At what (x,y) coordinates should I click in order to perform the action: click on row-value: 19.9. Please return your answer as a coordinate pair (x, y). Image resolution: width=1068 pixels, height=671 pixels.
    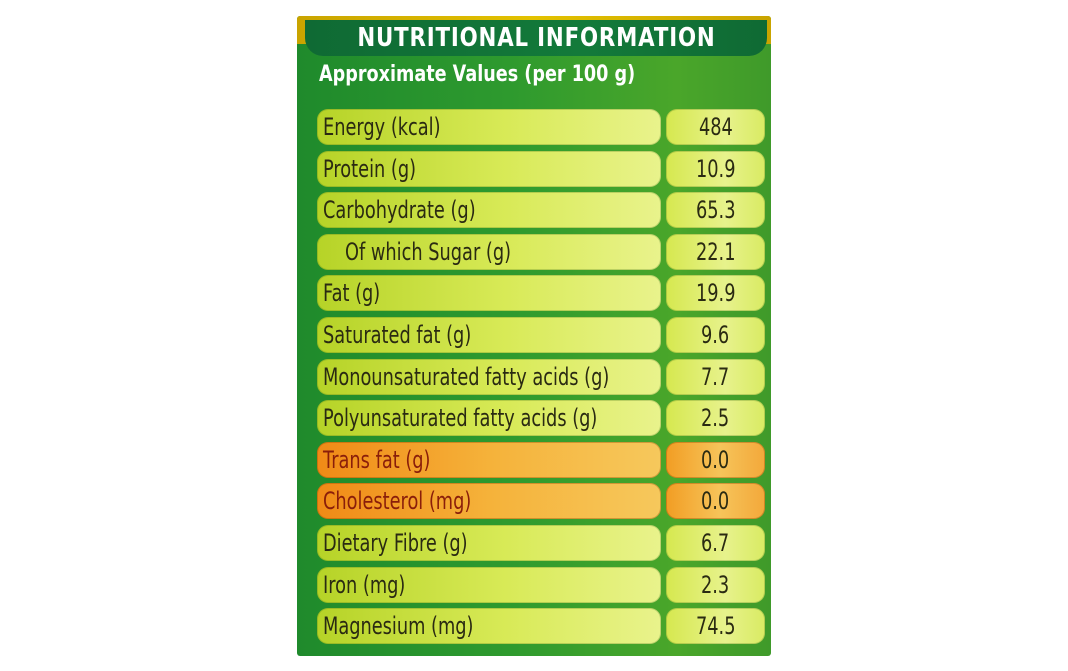
    Looking at the image, I should click on (715, 293).